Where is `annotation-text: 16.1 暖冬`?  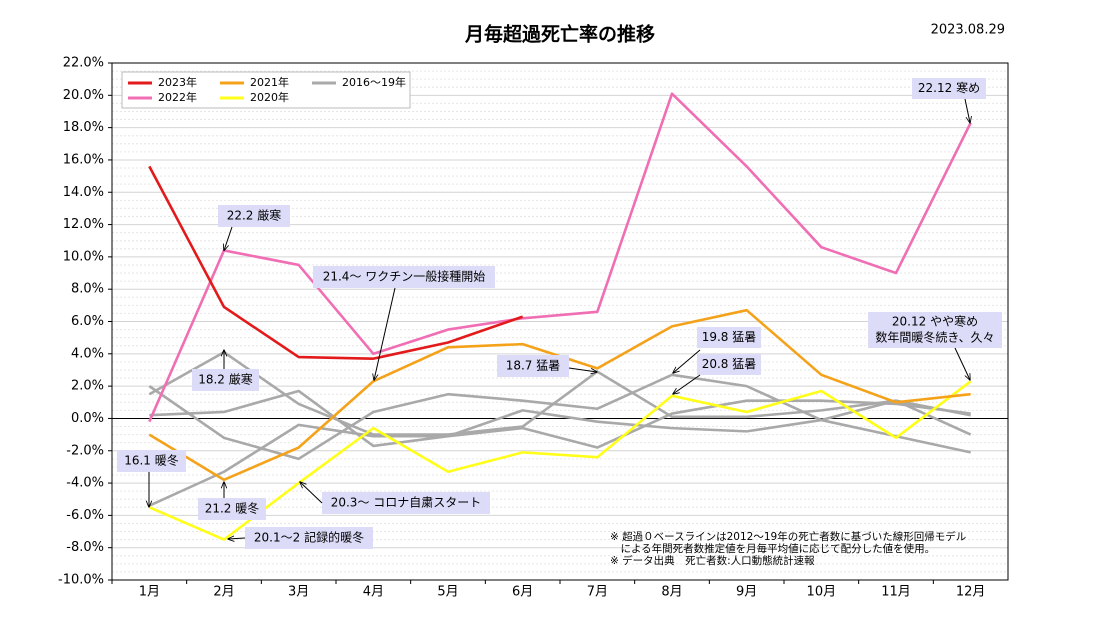 annotation-text: 16.1 暖冬 is located at coordinates (151, 460).